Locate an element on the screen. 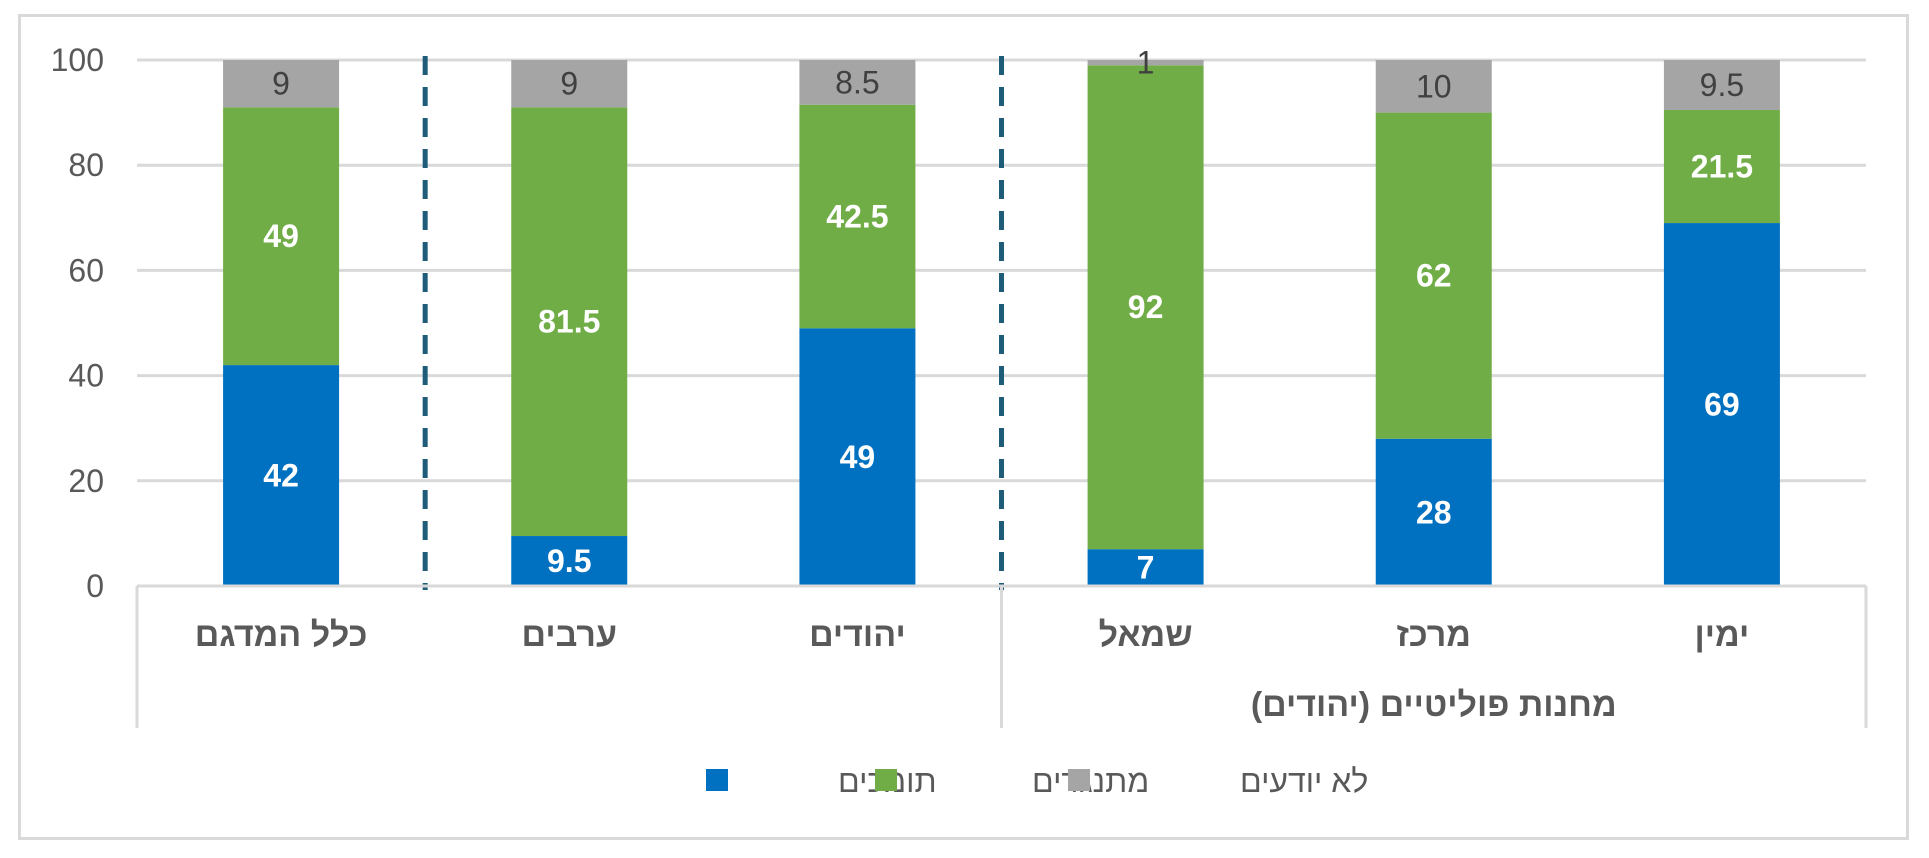 The width and height of the screenshot is (1929, 858). data-label: 7 is located at coordinates (1146, 568).